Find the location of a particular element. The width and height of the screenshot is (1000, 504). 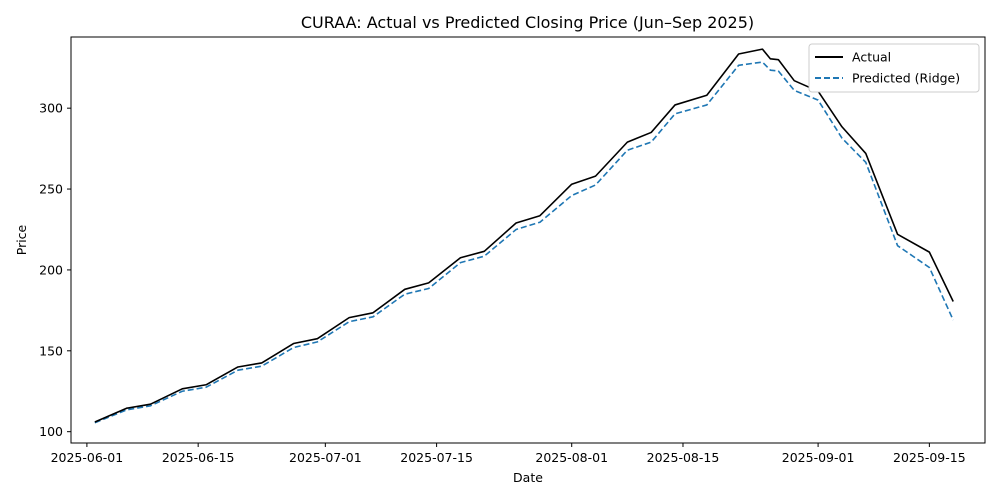

y-tick-label: 150 is located at coordinates (51, 350).